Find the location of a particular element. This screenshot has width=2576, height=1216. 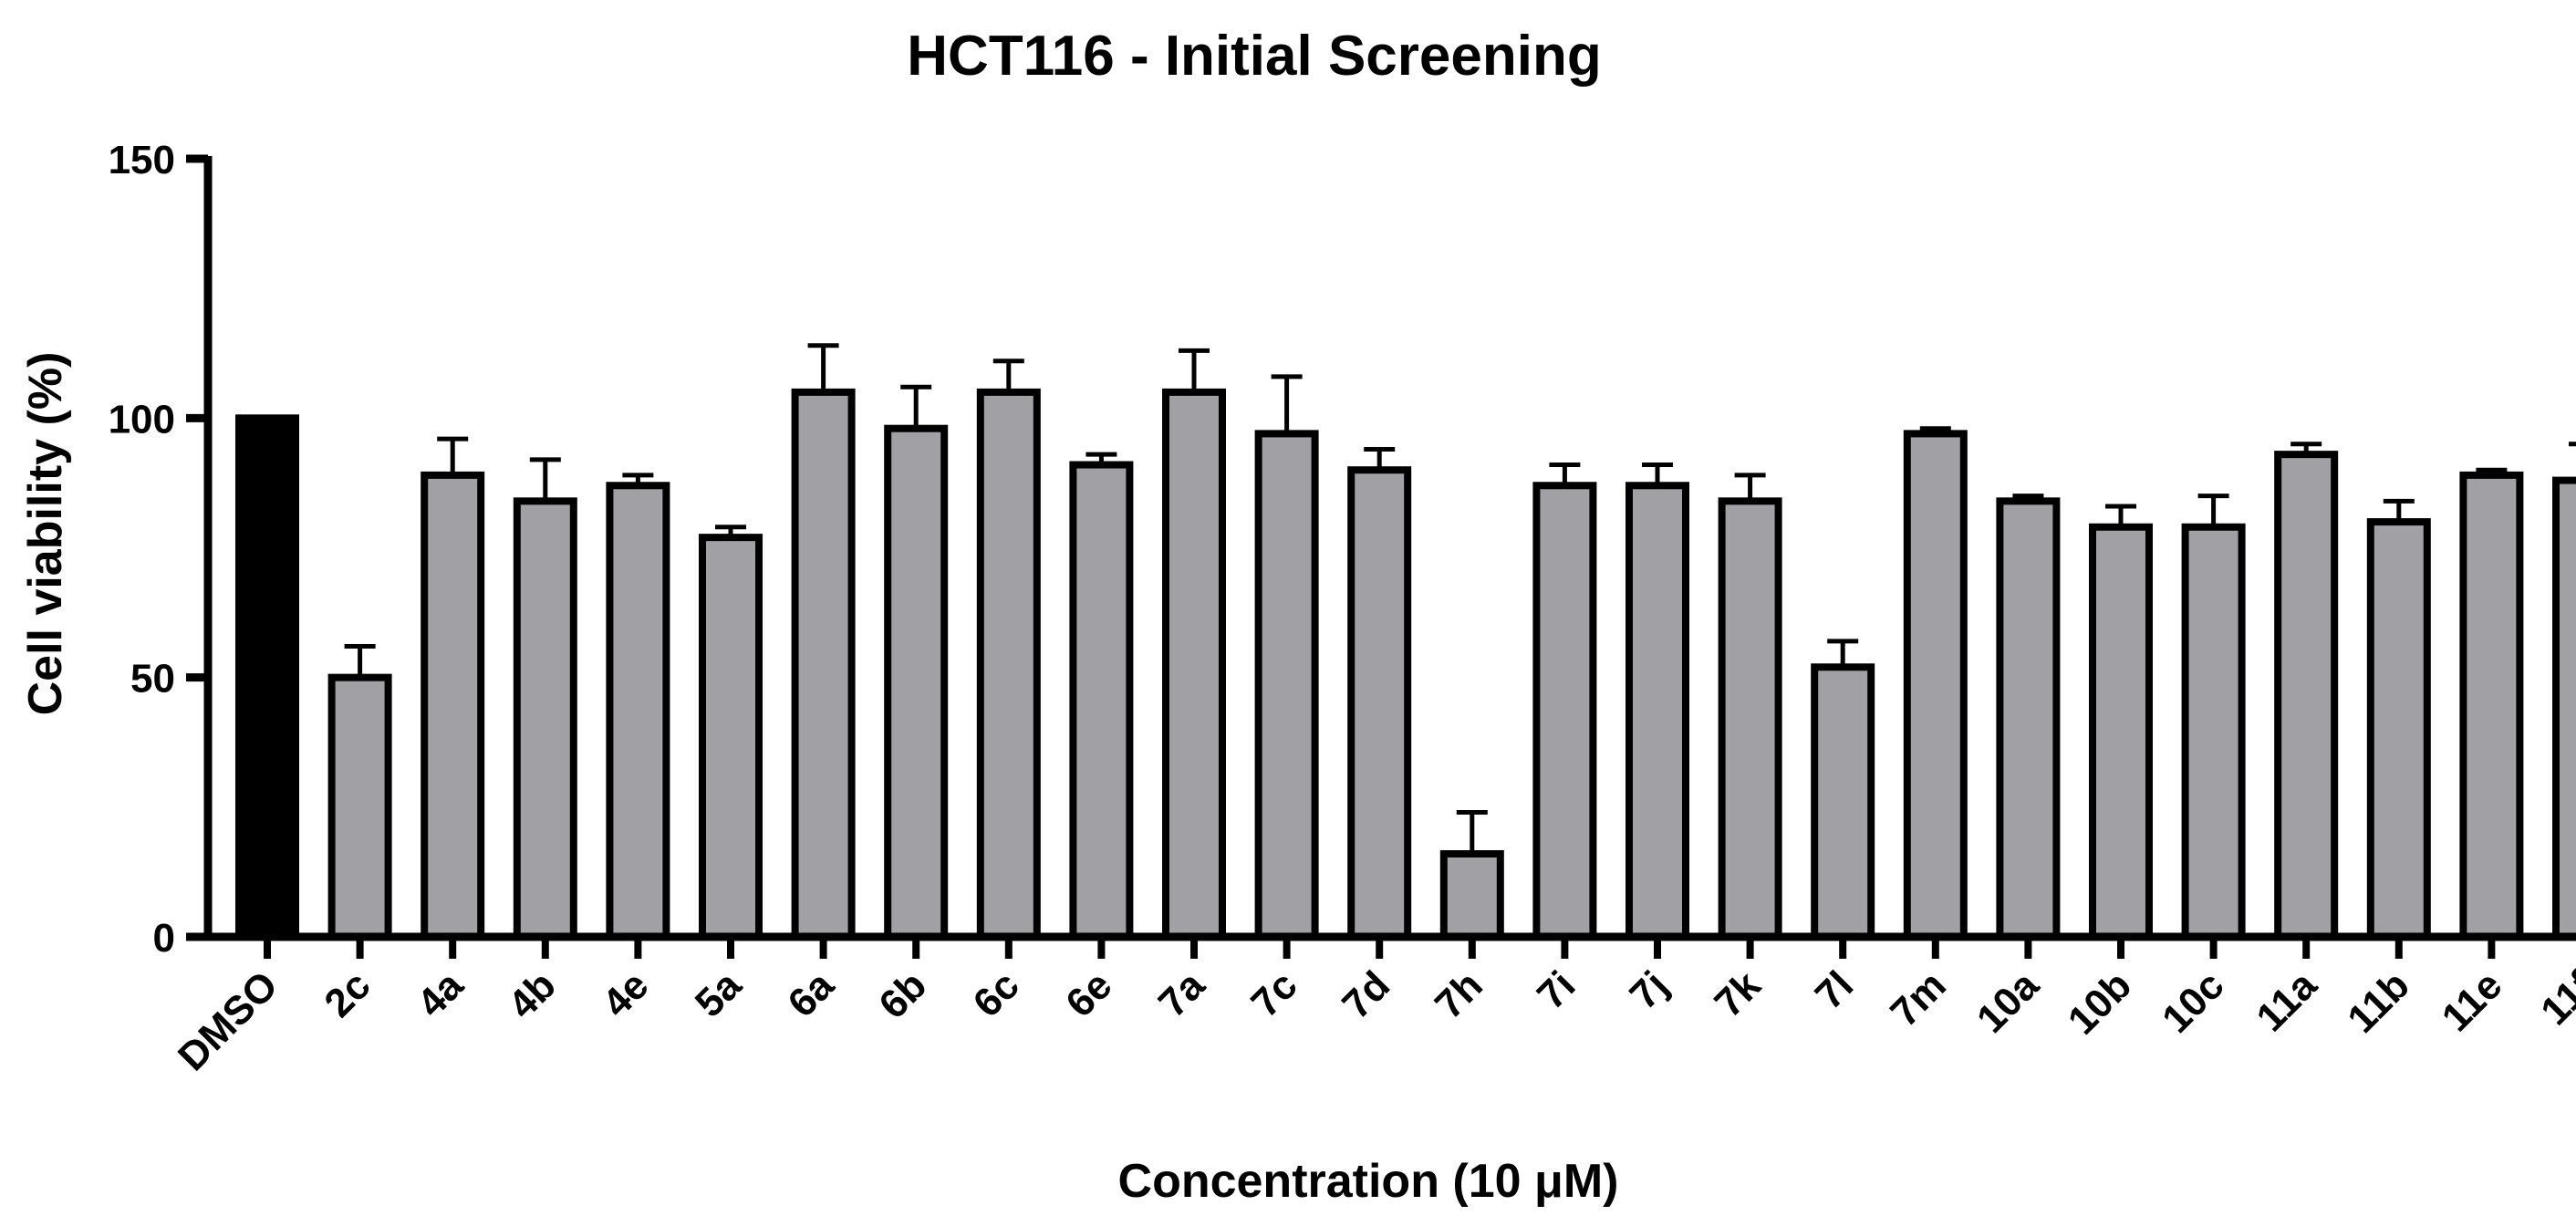

x-tick-label: 11a is located at coordinates (2286, 1001).